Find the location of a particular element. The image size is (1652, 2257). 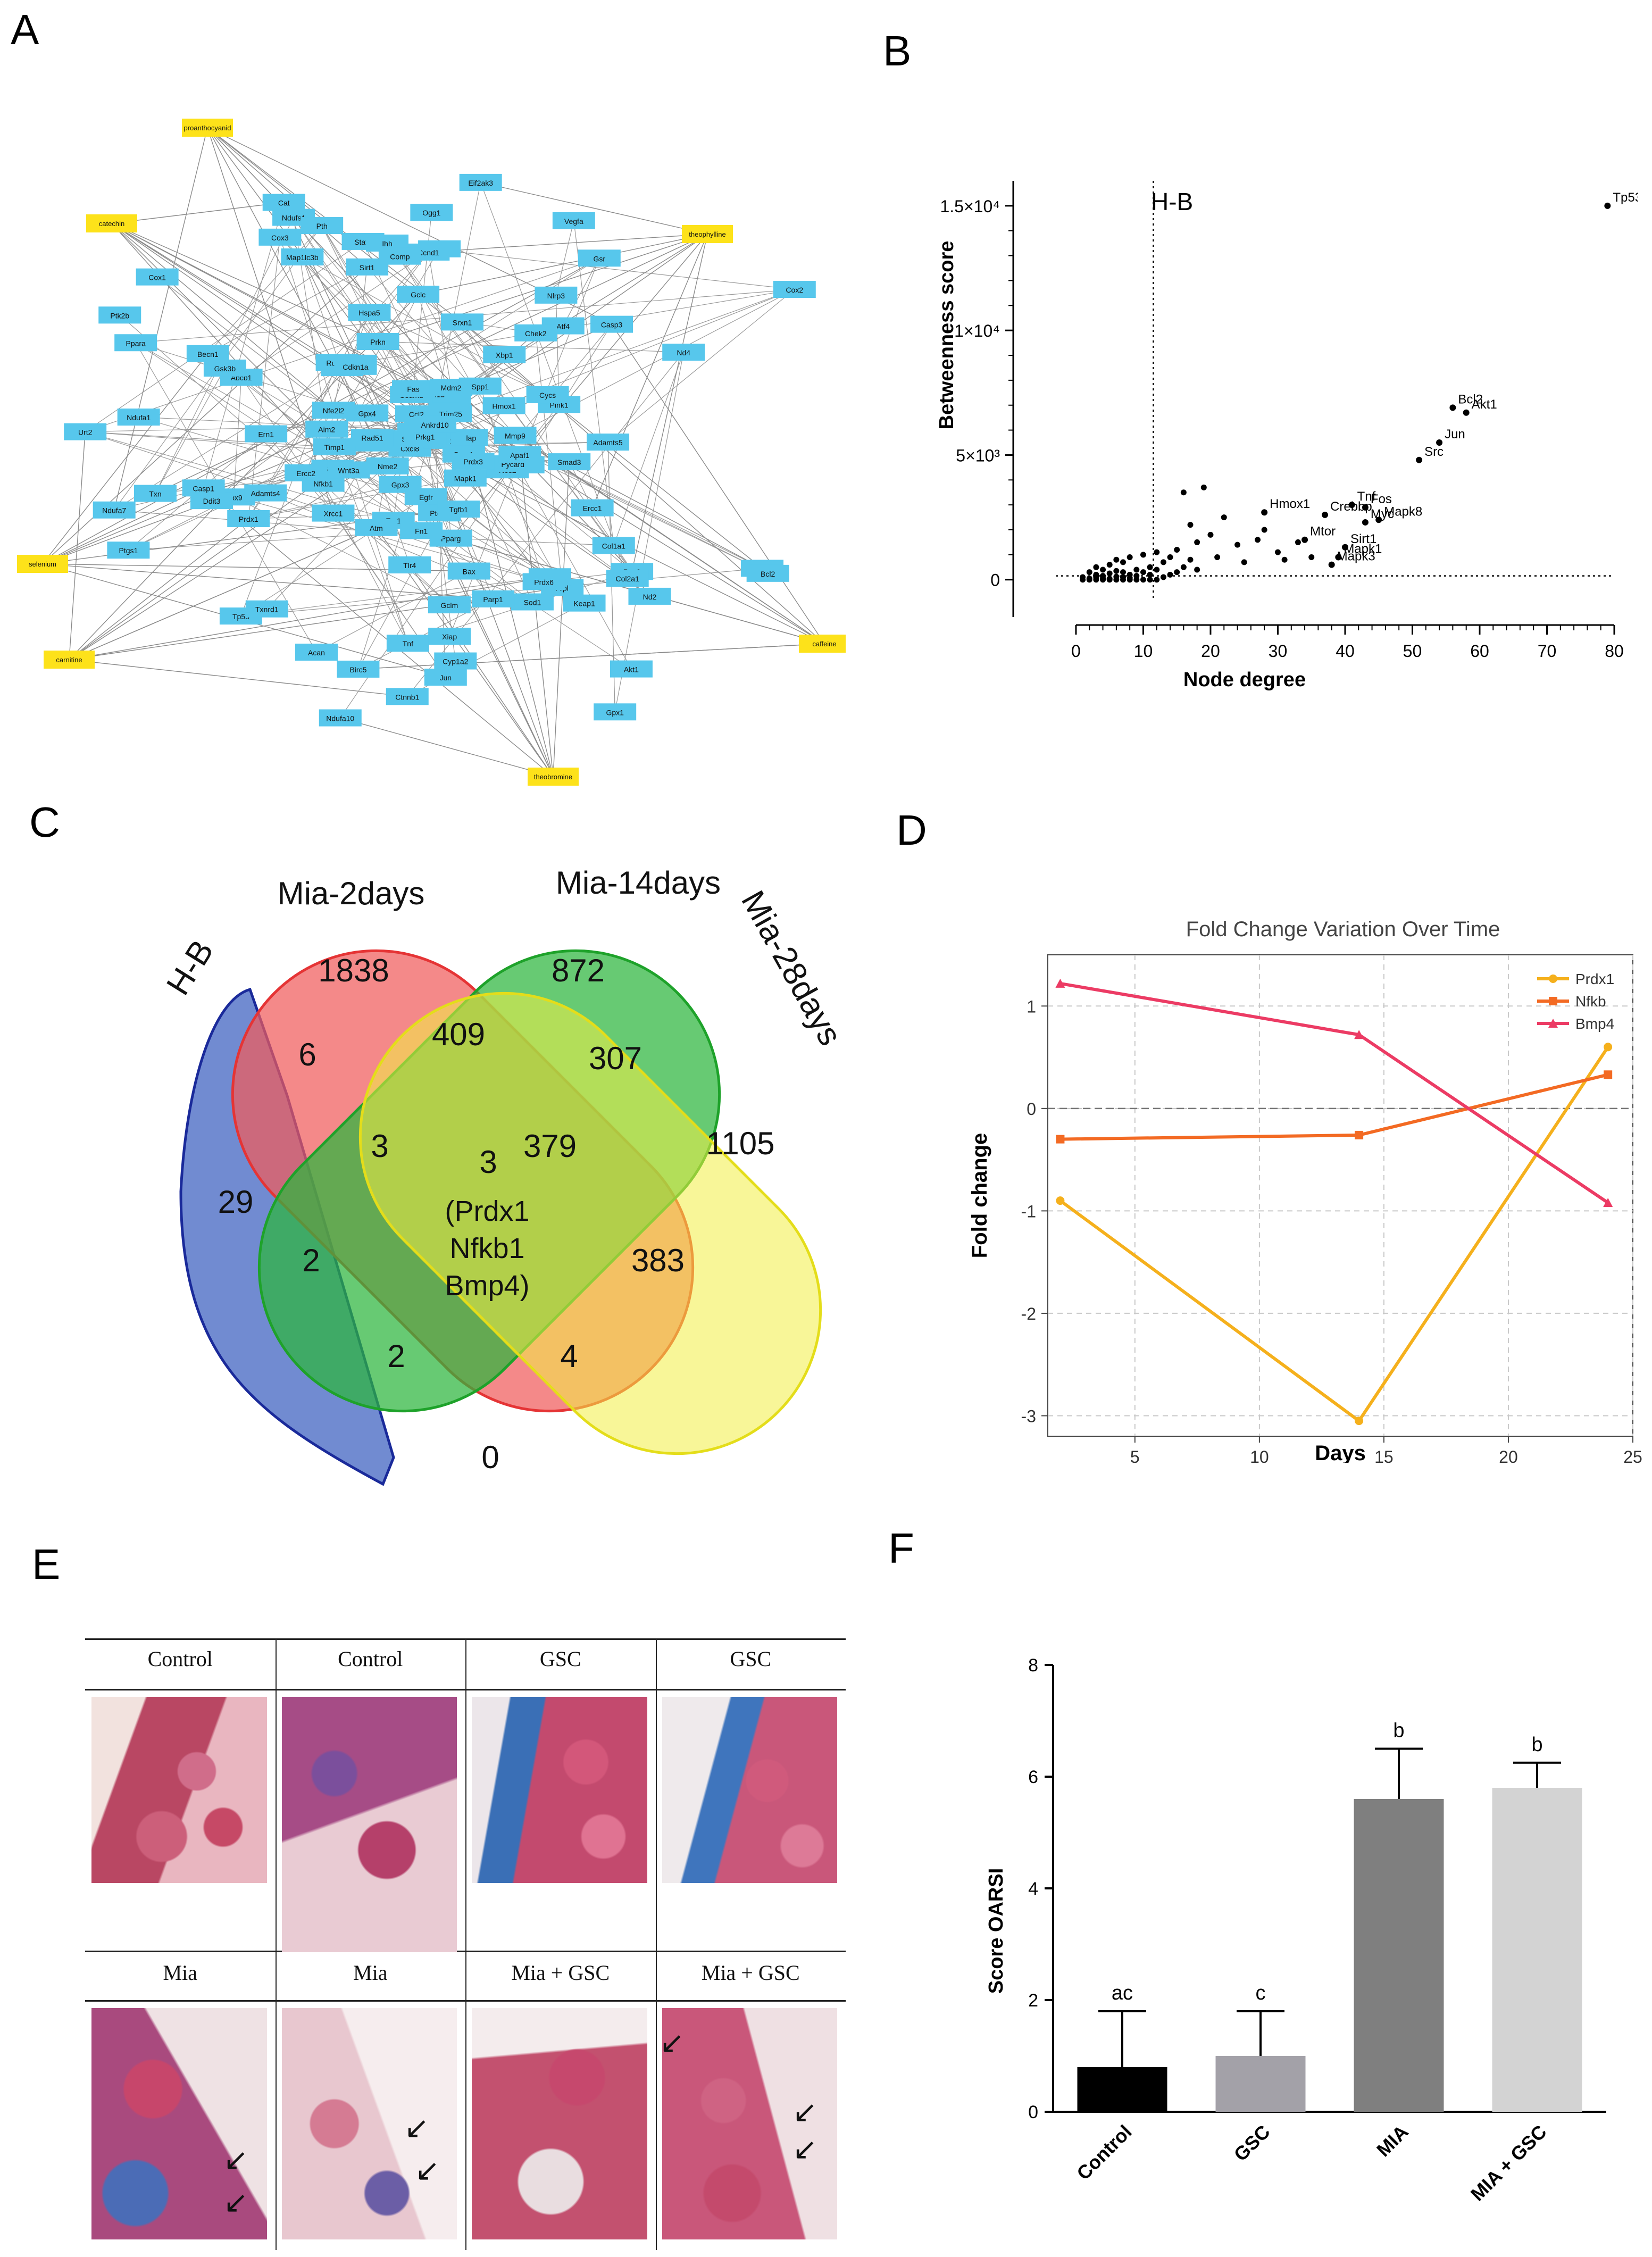

histology-col-label: Mia is located at coordinates (180, 1973).